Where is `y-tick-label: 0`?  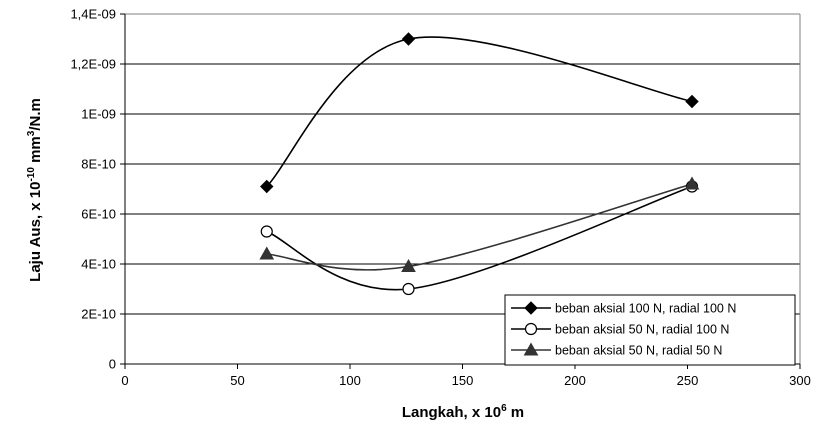
y-tick-label: 0 is located at coordinates (112, 364).